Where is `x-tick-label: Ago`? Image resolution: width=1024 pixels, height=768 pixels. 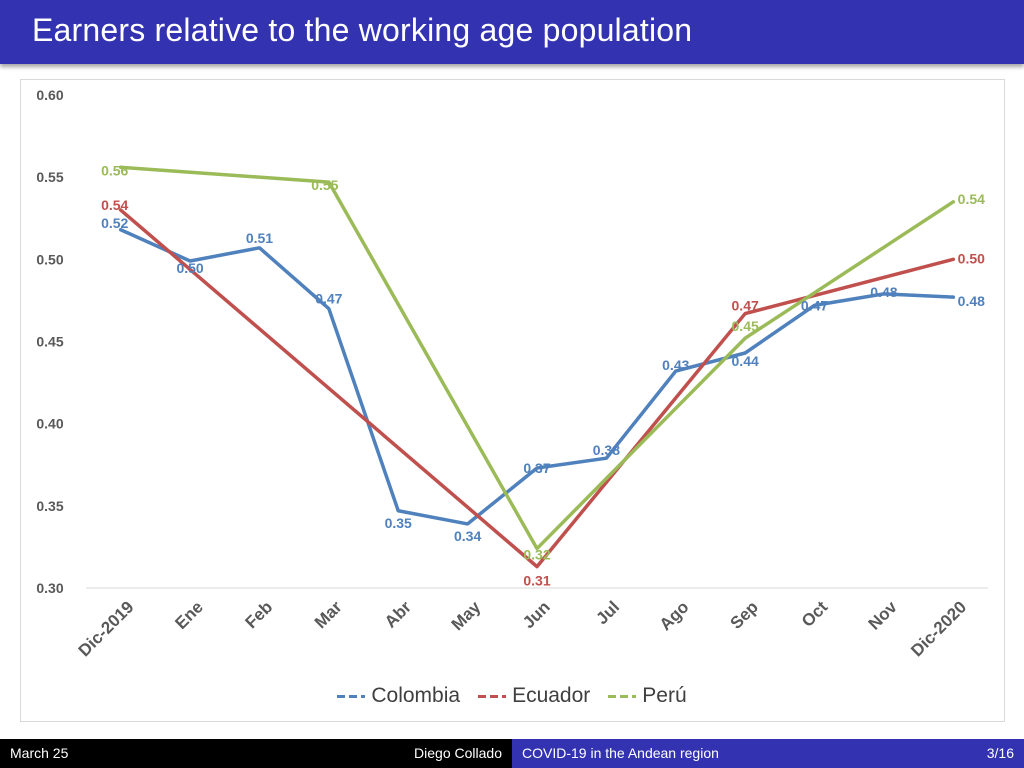
x-tick-label: Ago is located at coordinates (674, 615).